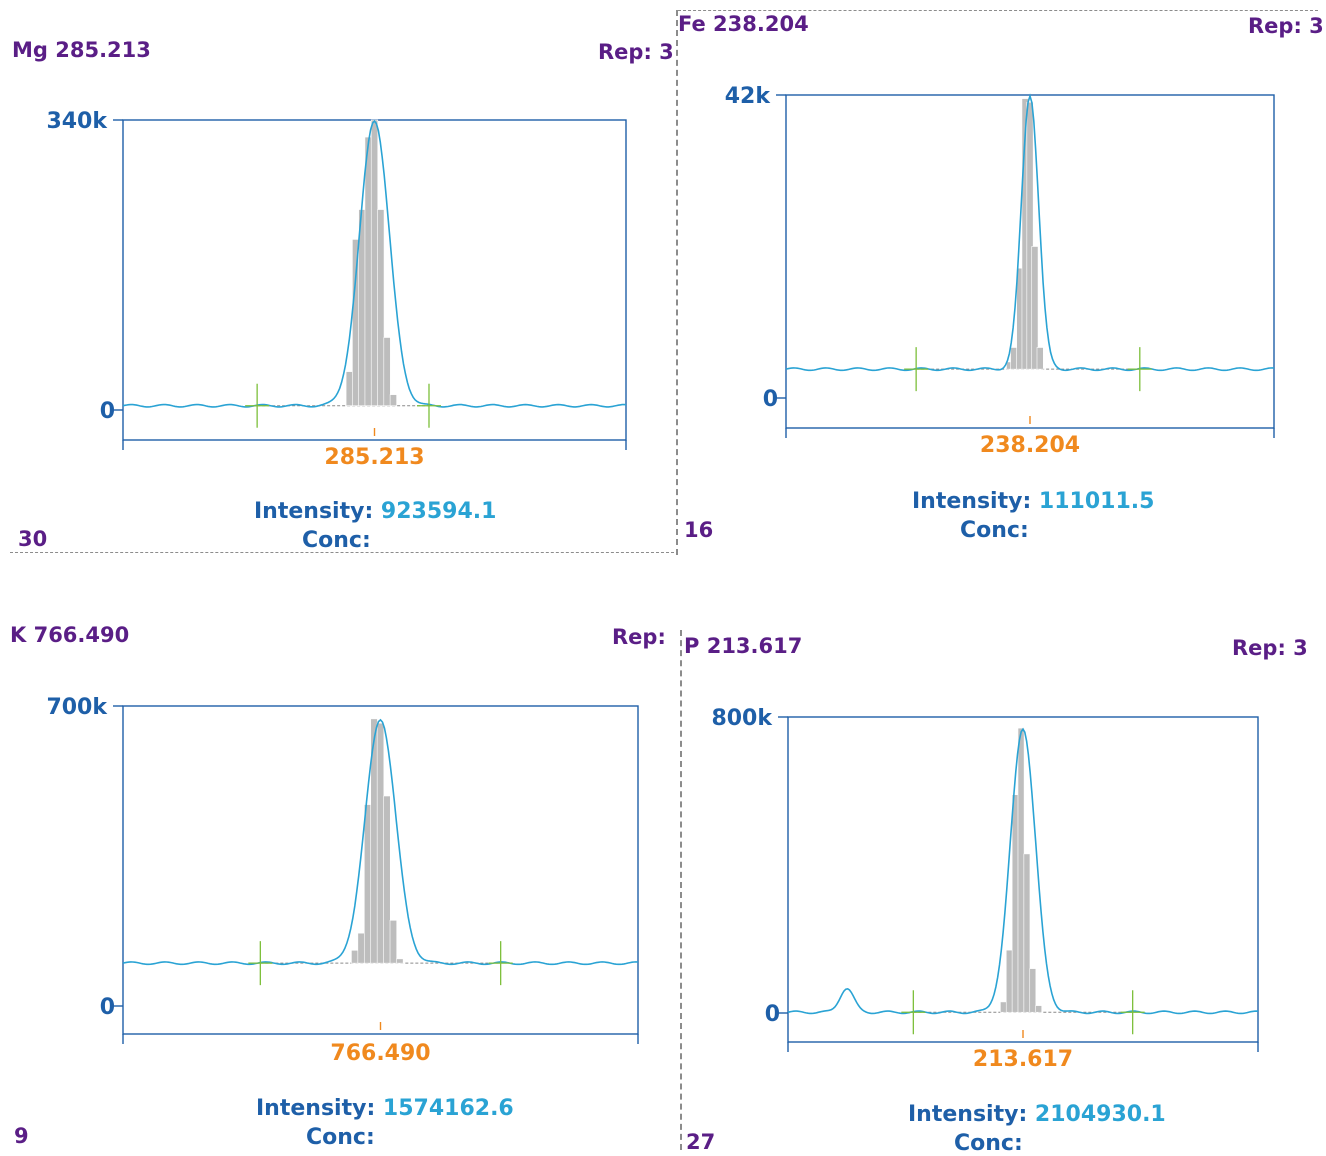 The image size is (1326, 1156). Describe the element at coordinates (1096, 501) in the screenshot. I see `intensity-value: 111011.5` at that location.